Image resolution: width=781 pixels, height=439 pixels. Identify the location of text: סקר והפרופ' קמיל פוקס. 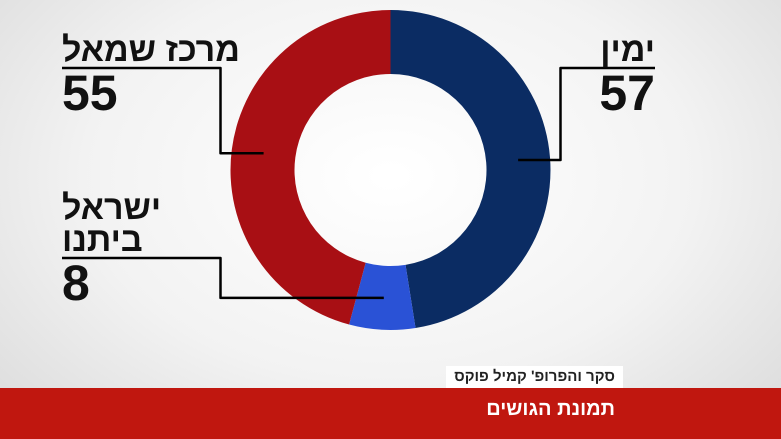
(534, 377).